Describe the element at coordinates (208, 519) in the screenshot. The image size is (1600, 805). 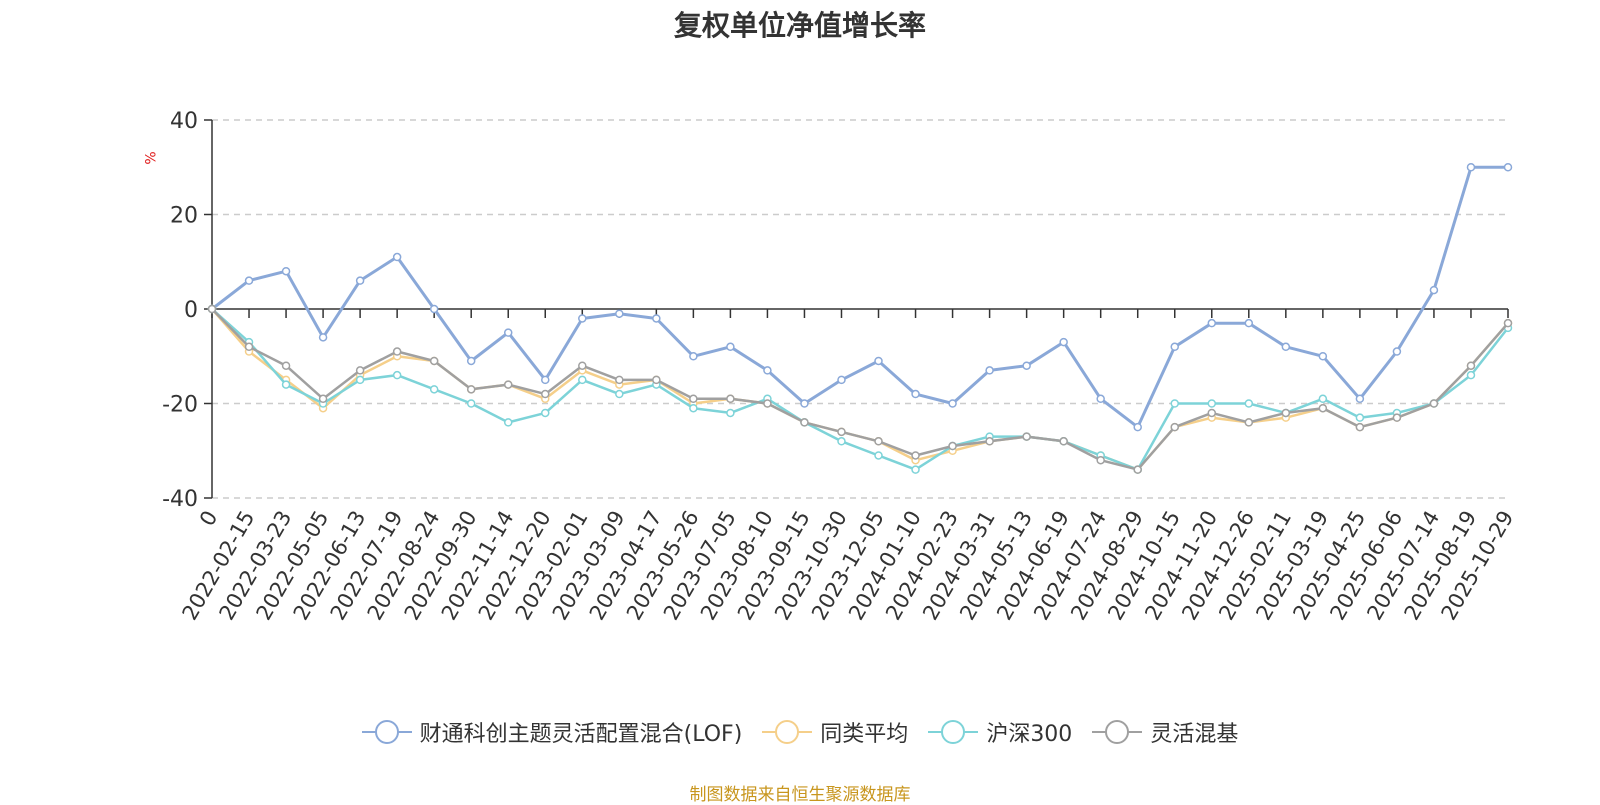
I see `x-tick-label: 0` at that location.